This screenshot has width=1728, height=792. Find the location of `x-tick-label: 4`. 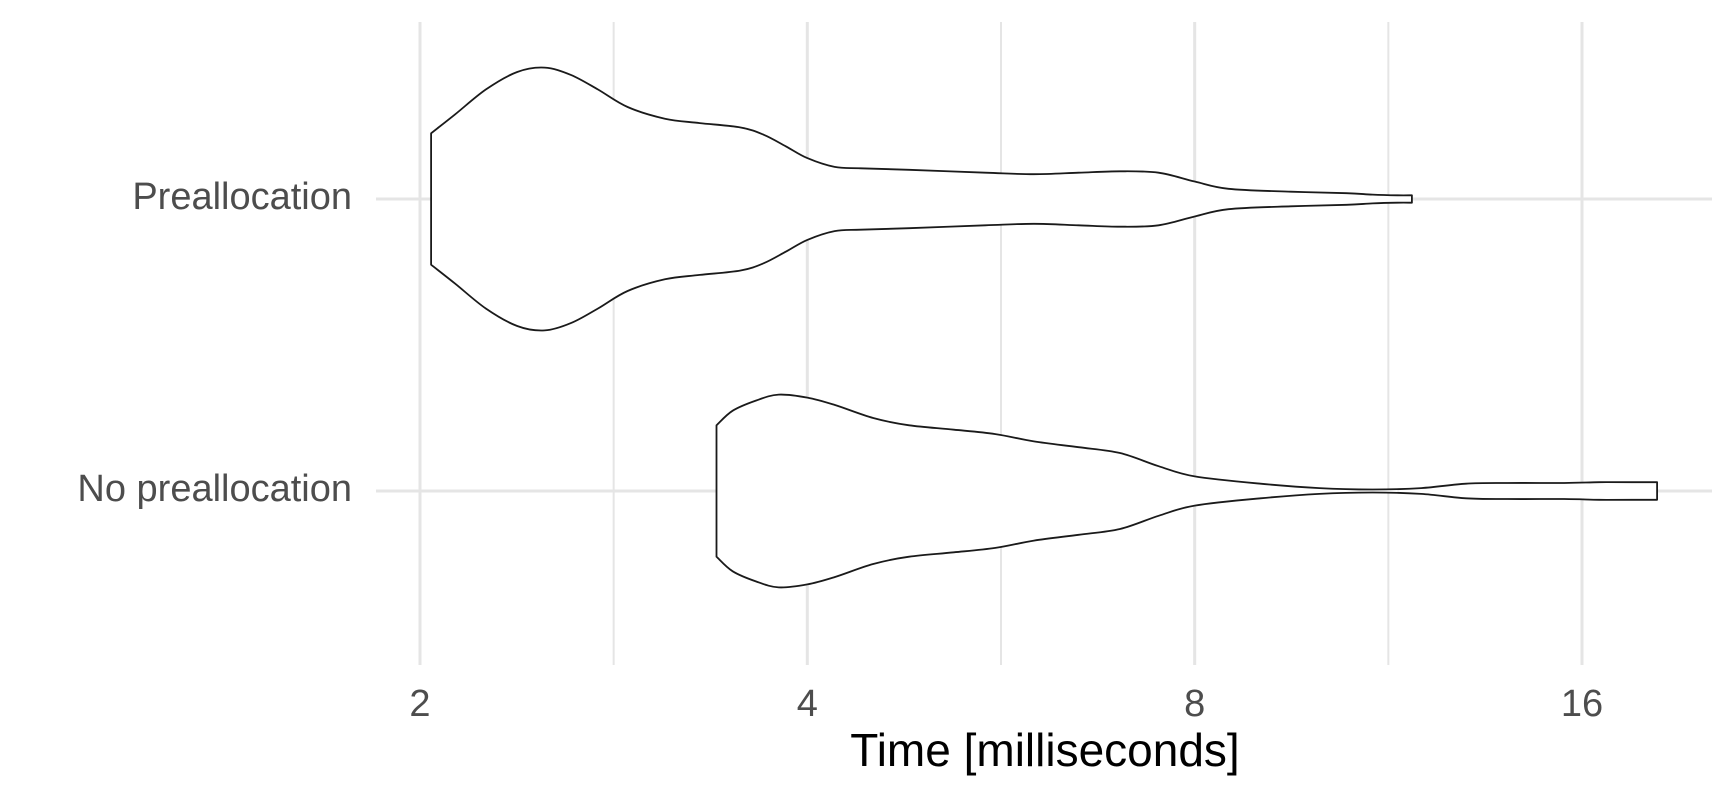

x-tick-label: 4 is located at coordinates (807, 704).